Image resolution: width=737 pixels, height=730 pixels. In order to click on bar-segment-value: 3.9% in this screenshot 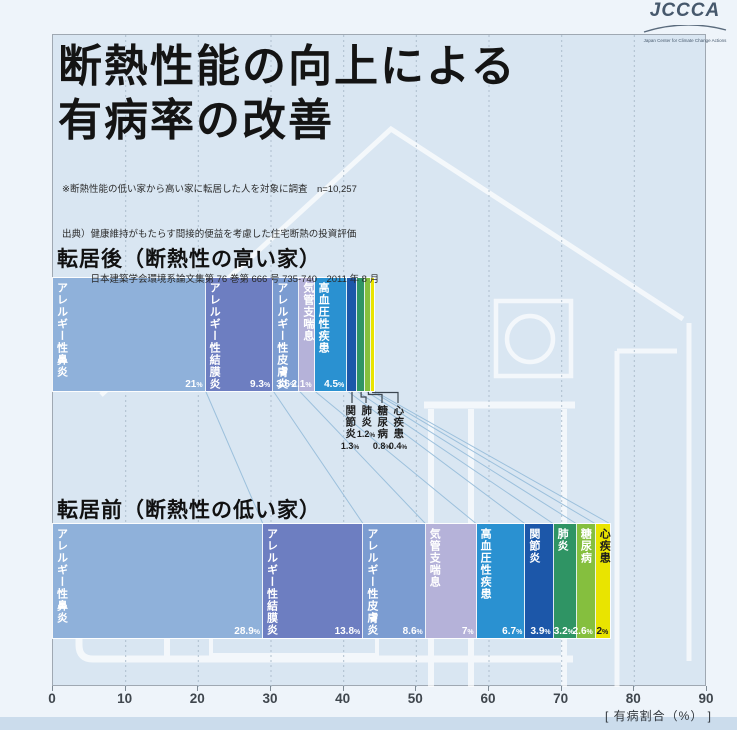, I will do `click(540, 631)`.